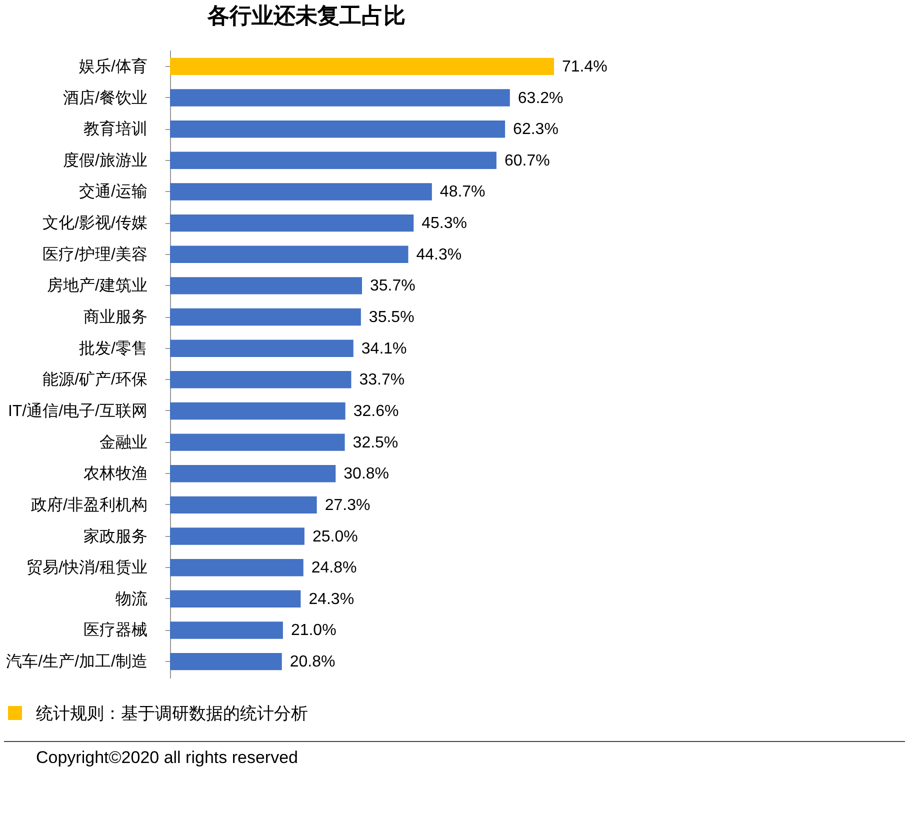  I want to click on y-tick-label: 政府/非盈利机构, so click(89, 505).